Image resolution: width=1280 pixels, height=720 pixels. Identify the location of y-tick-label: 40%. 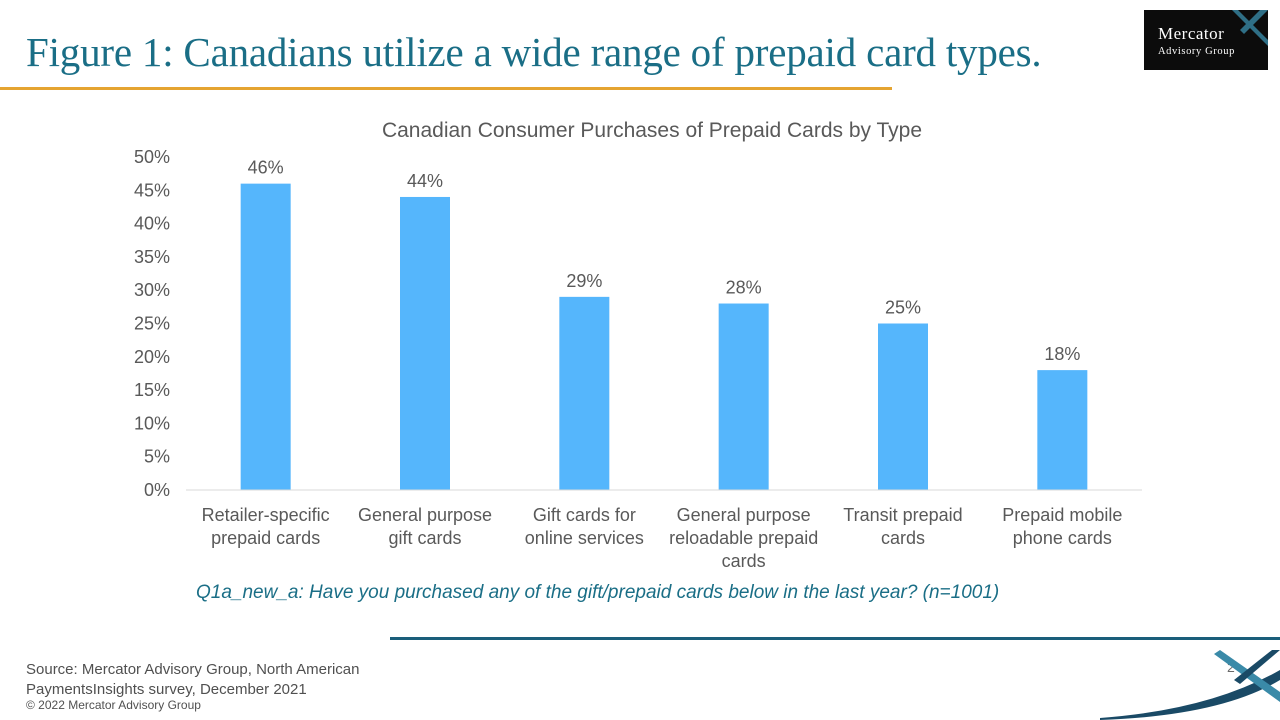
(152, 224).